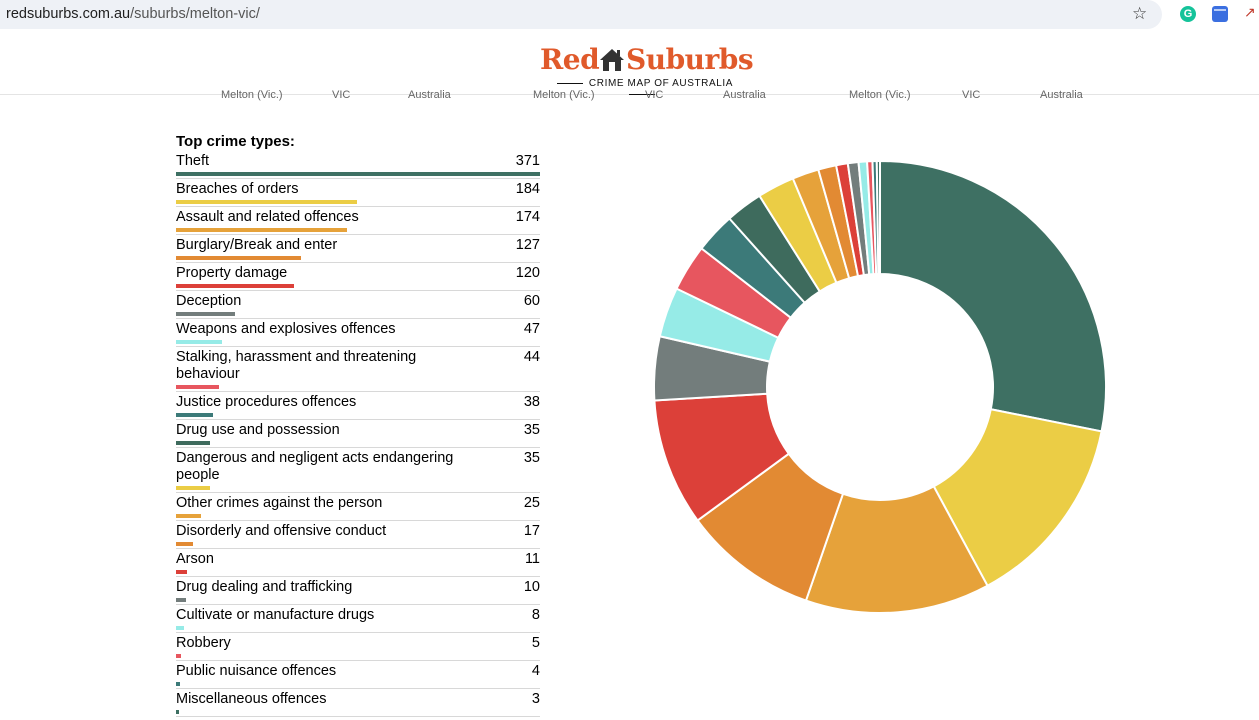 Image resolution: width=1259 pixels, height=720 pixels. Describe the element at coordinates (532, 559) in the screenshot. I see `crime-row-count: 11` at that location.